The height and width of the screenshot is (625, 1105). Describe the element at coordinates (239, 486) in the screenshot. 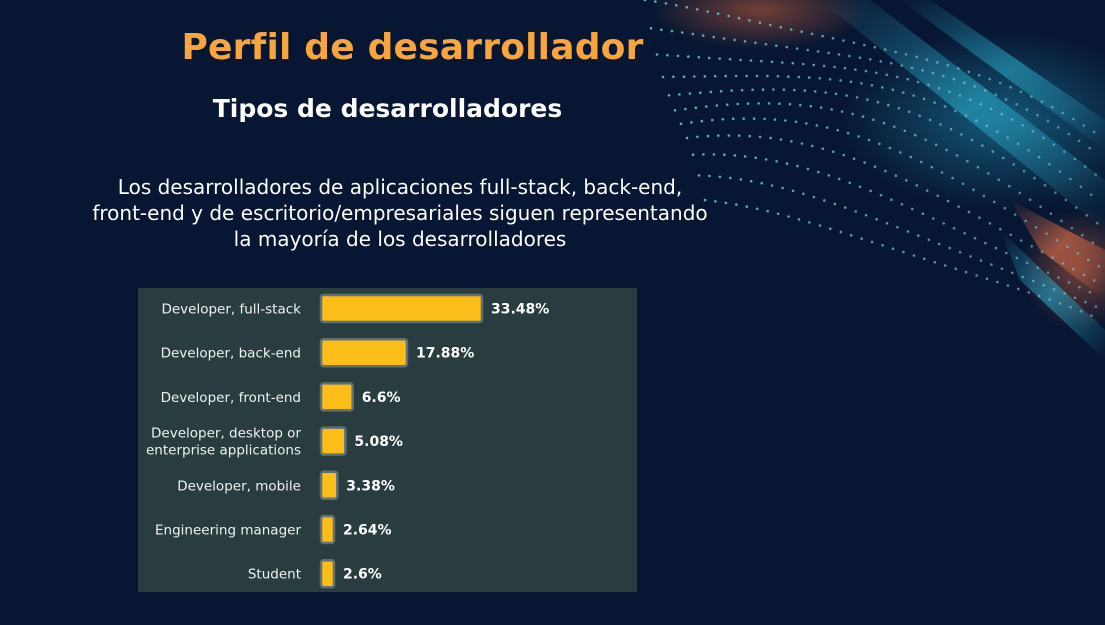

I see `category-label-4: Developer, mobile` at that location.